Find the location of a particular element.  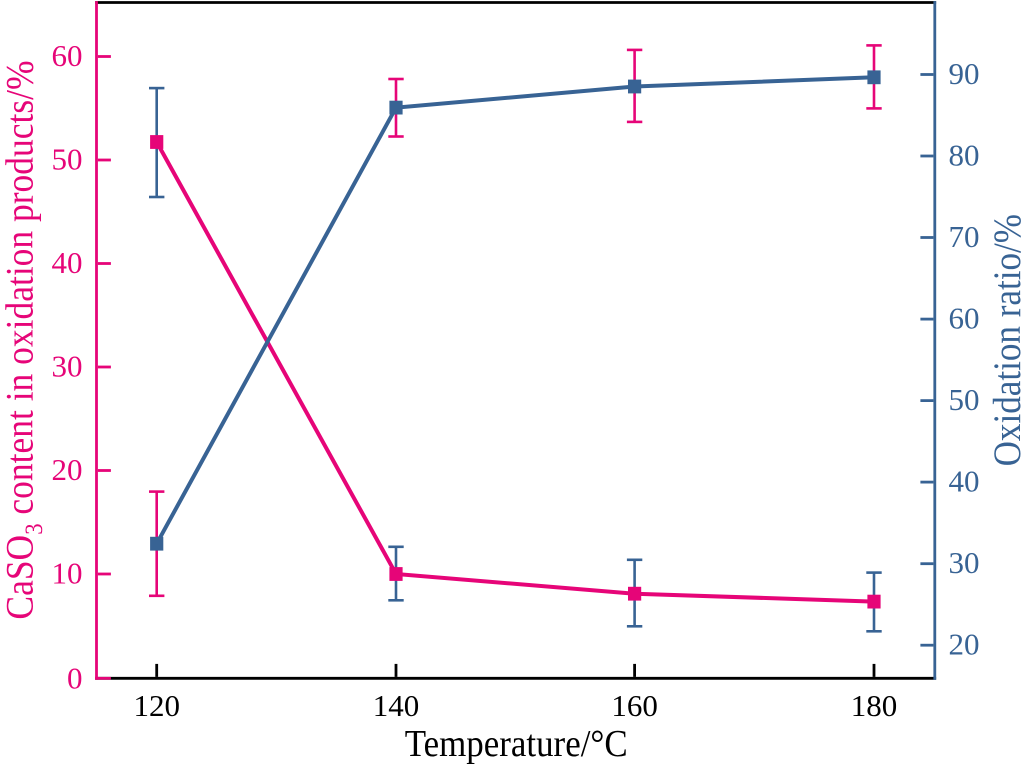

svg-text: 10 is located at coordinates (67, 572).